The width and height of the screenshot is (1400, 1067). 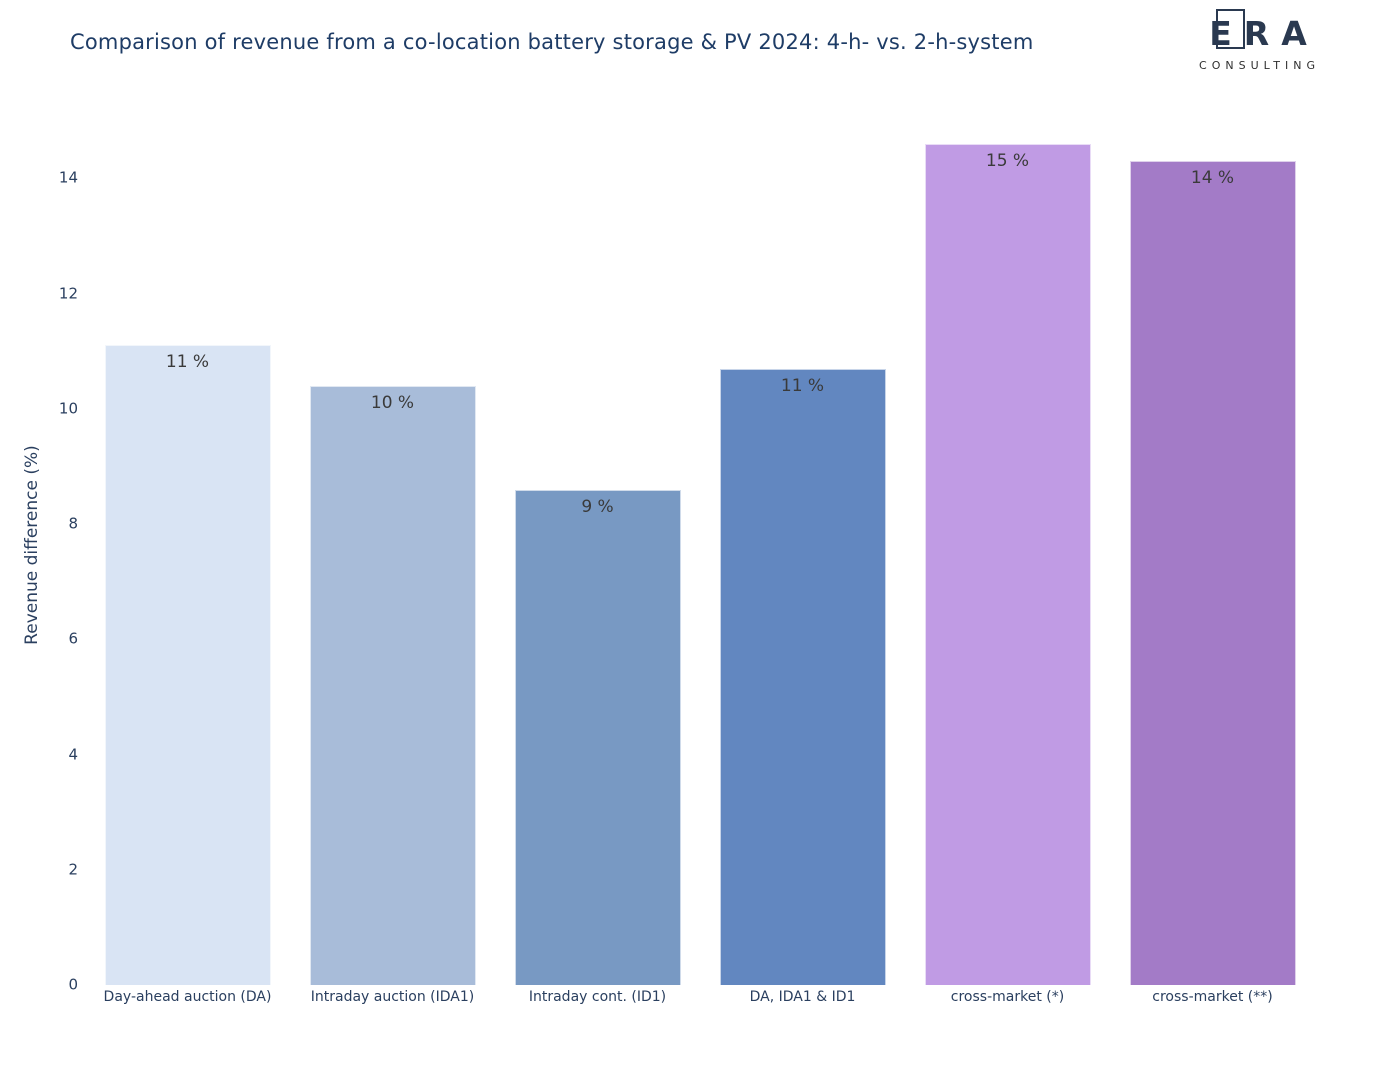 I want to click on y-tick-label: 0, so click(x=73, y=984).